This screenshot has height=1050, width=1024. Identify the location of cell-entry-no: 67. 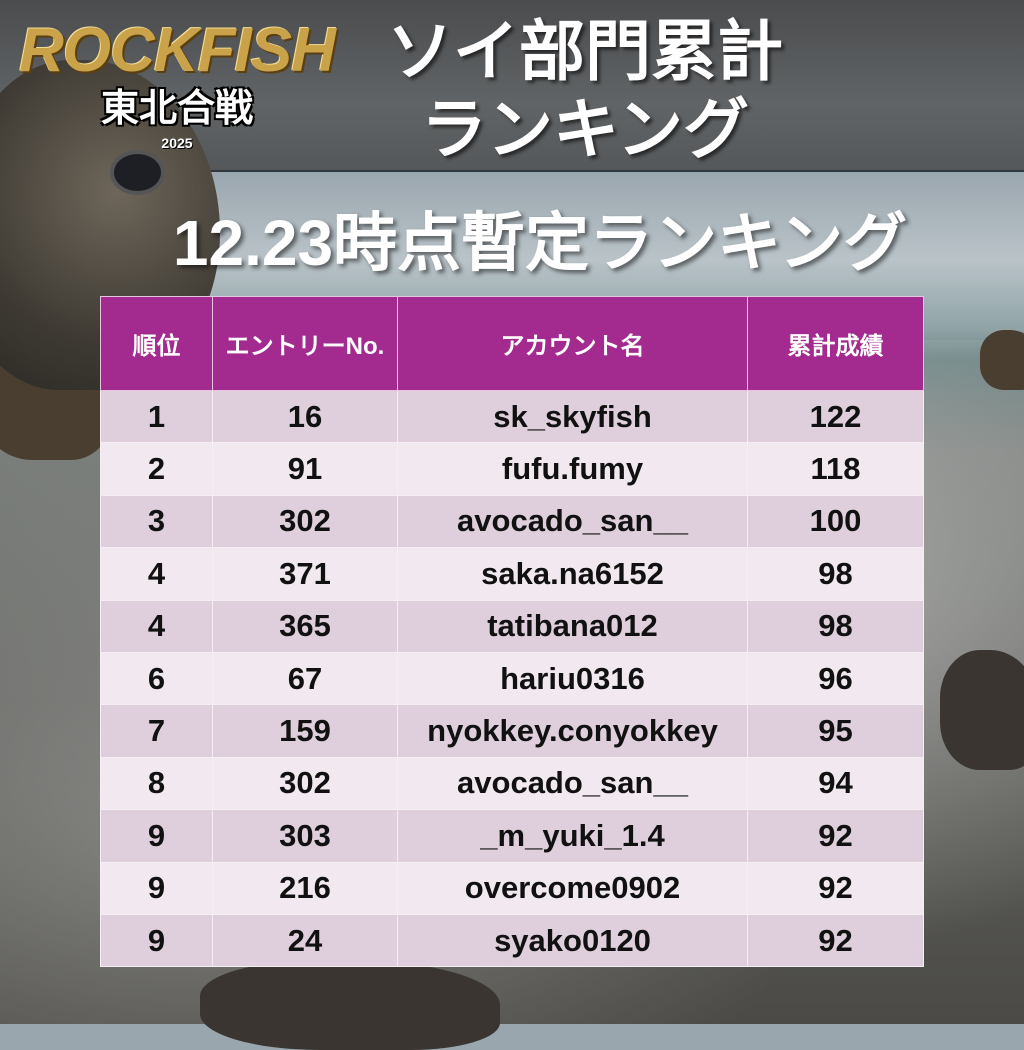
(305, 678).